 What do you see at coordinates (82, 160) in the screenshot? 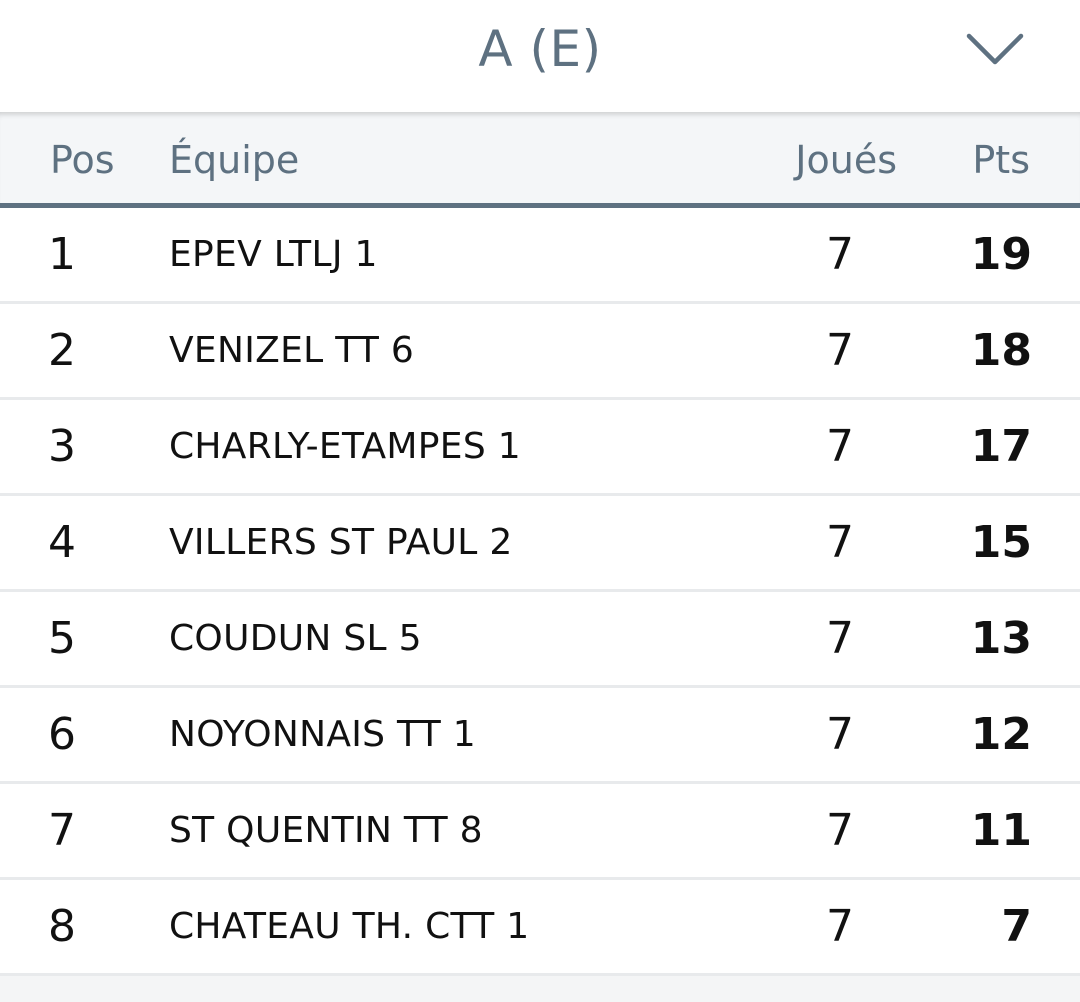
I see `column-header-pos: Pos` at bounding box center [82, 160].